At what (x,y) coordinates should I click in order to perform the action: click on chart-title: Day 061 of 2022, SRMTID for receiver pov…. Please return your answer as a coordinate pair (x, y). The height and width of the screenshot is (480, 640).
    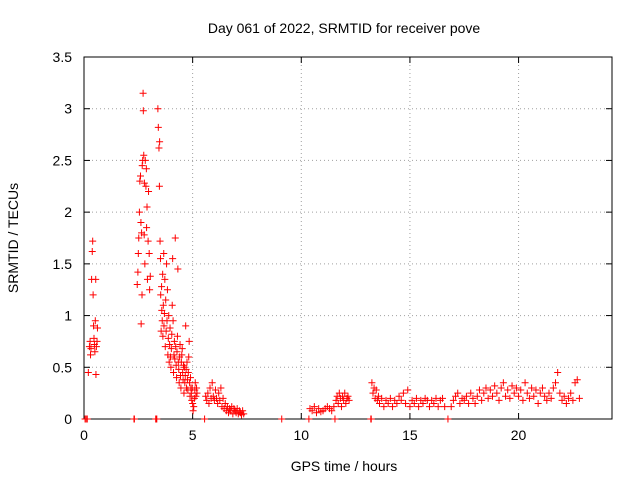
    Looking at the image, I should click on (344, 28).